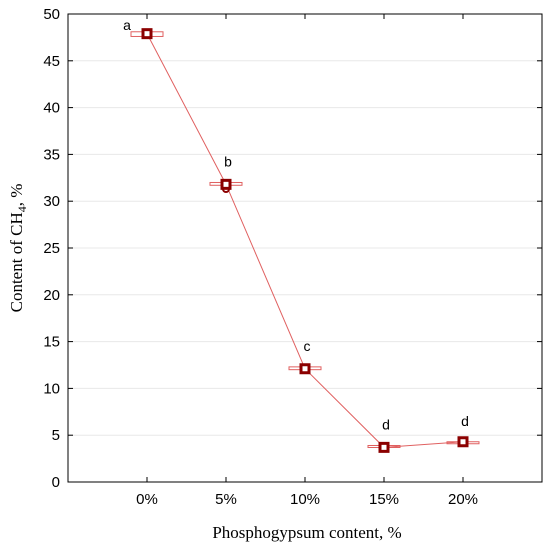 The width and height of the screenshot is (550, 553). I want to click on significance-label-4: d, so click(465, 421).